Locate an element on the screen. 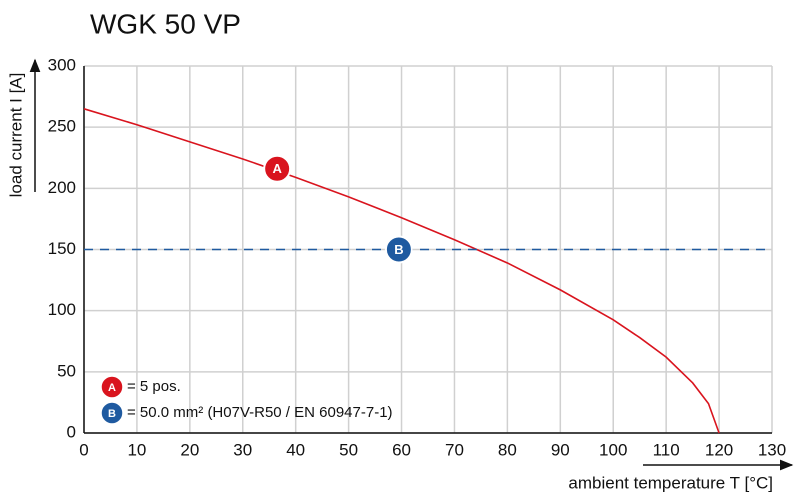 This screenshot has height=499, width=800. x-tick-label: 80 is located at coordinates (507, 449).